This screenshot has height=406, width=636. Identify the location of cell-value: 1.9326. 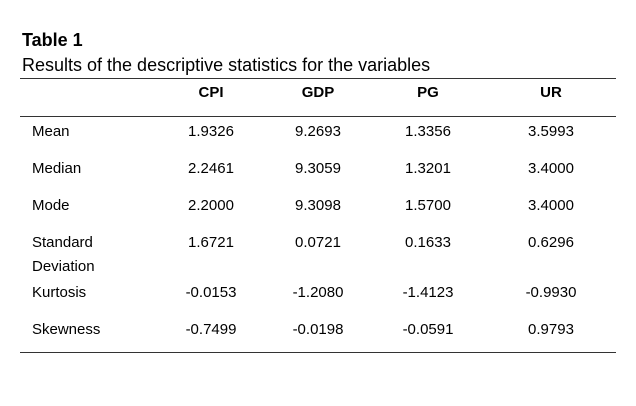
(211, 131).